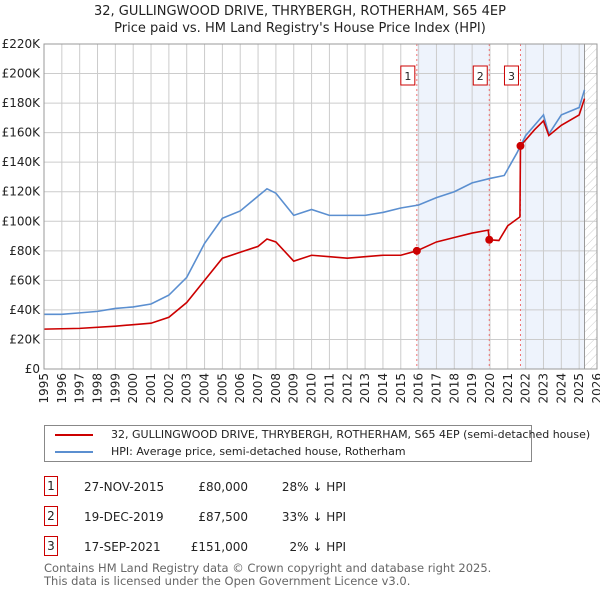 The height and width of the screenshot is (590, 600). What do you see at coordinates (51, 486) in the screenshot?
I see `sale-number: 1` at bounding box center [51, 486].